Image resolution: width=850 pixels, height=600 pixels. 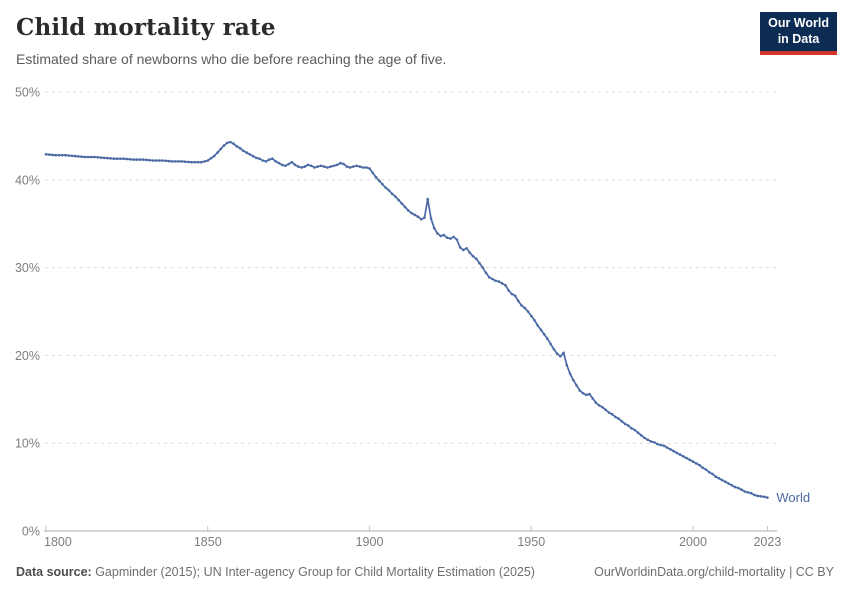 I want to click on data-point-1953, so click(x=541, y=330).